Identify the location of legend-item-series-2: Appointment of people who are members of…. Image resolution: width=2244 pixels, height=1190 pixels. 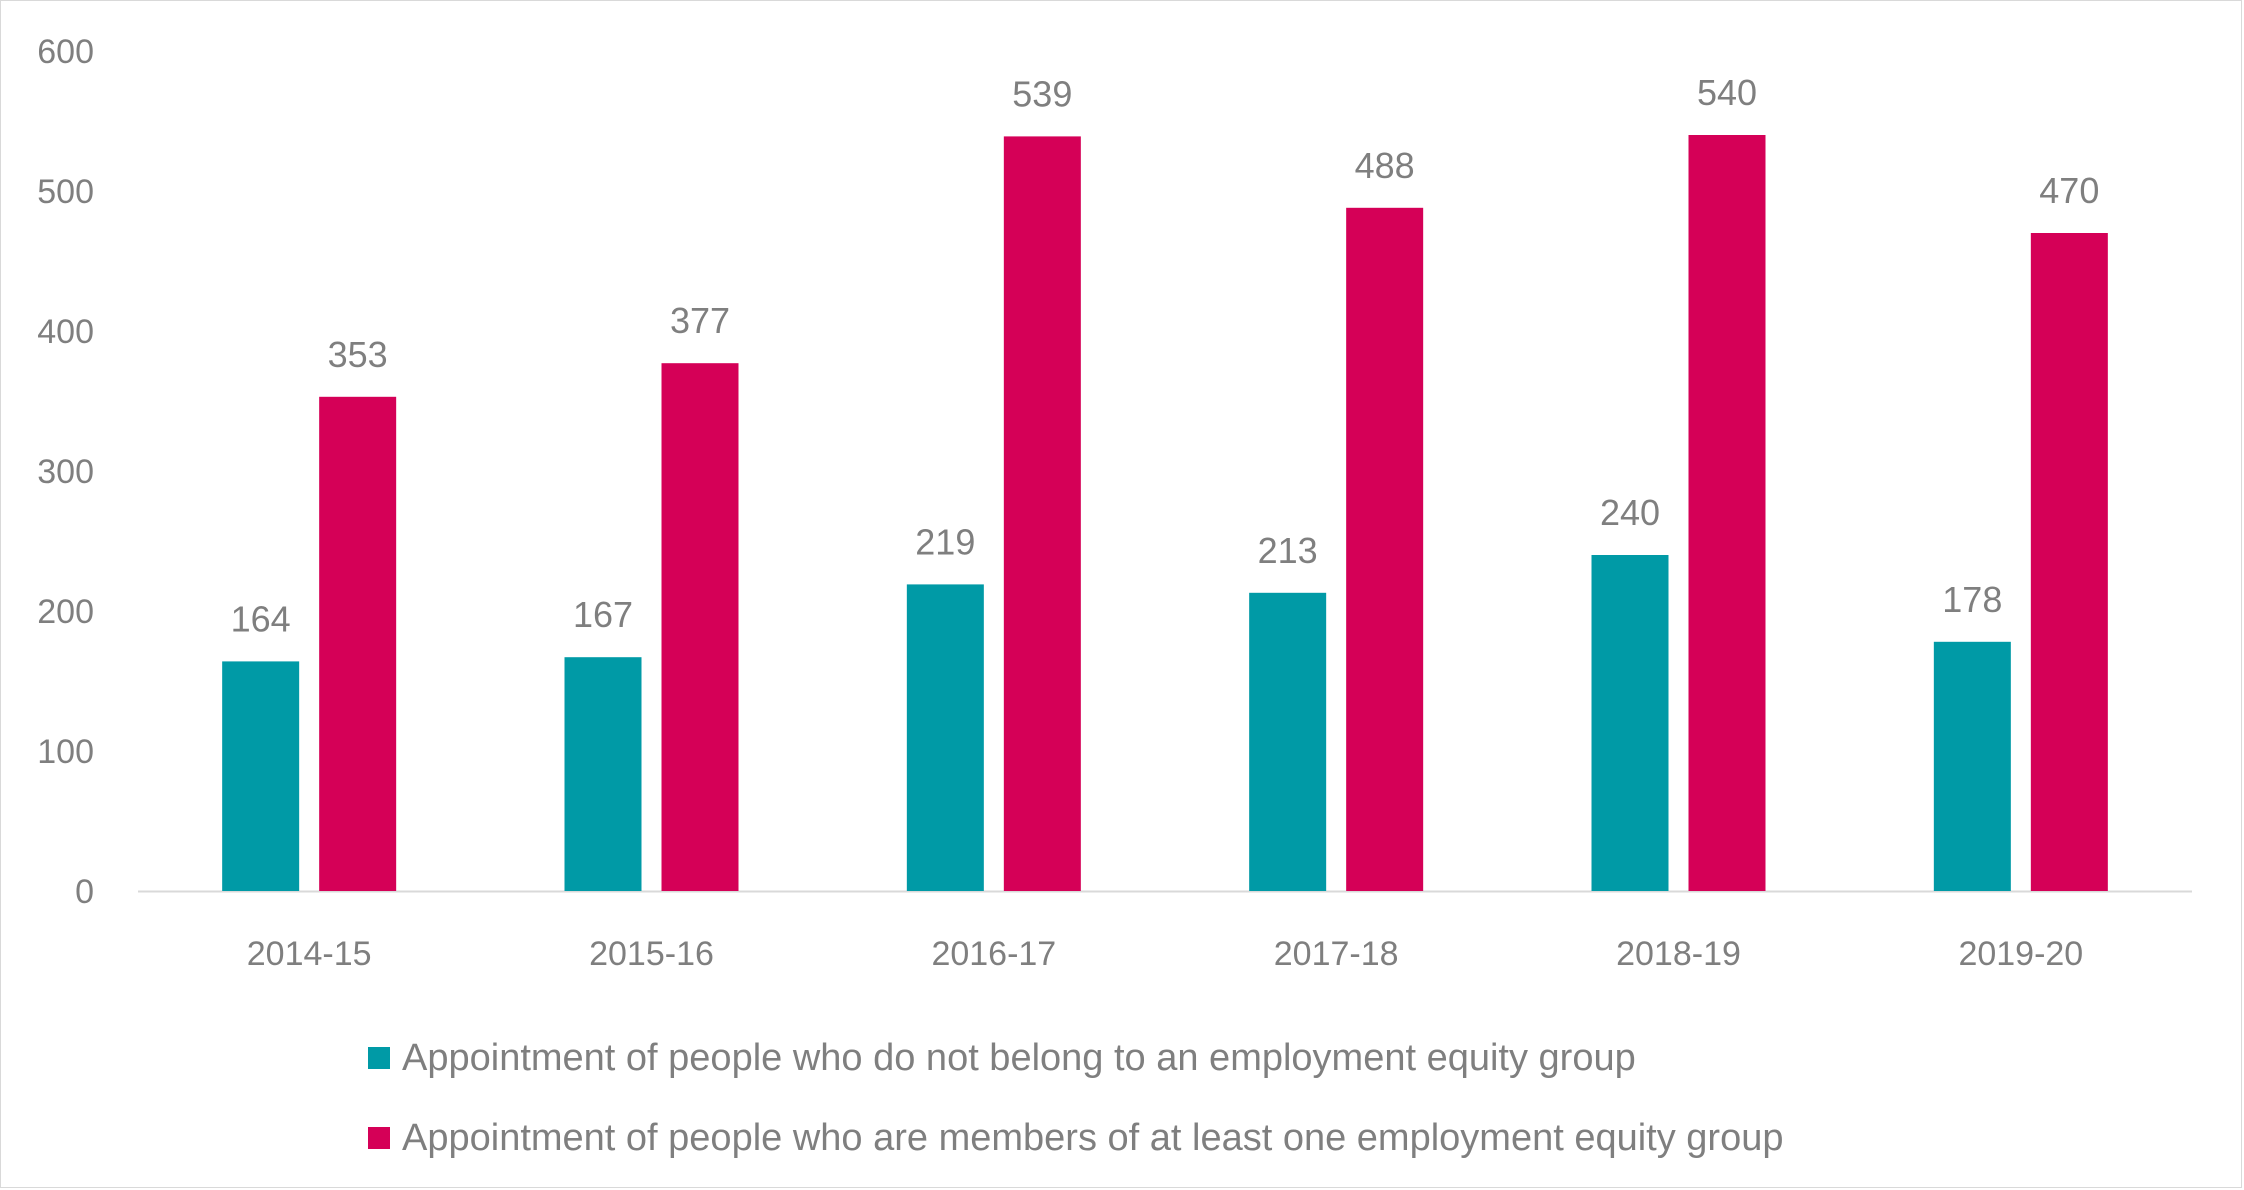
(1075, 1138).